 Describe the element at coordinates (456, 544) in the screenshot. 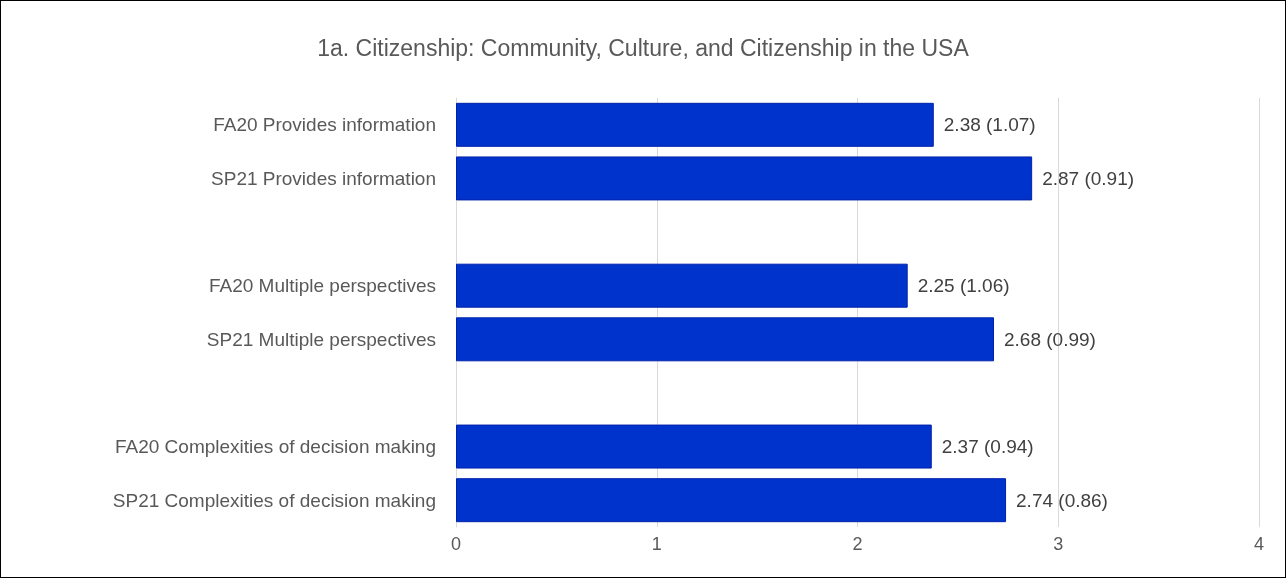

I see `x-tick-label: 0` at that location.